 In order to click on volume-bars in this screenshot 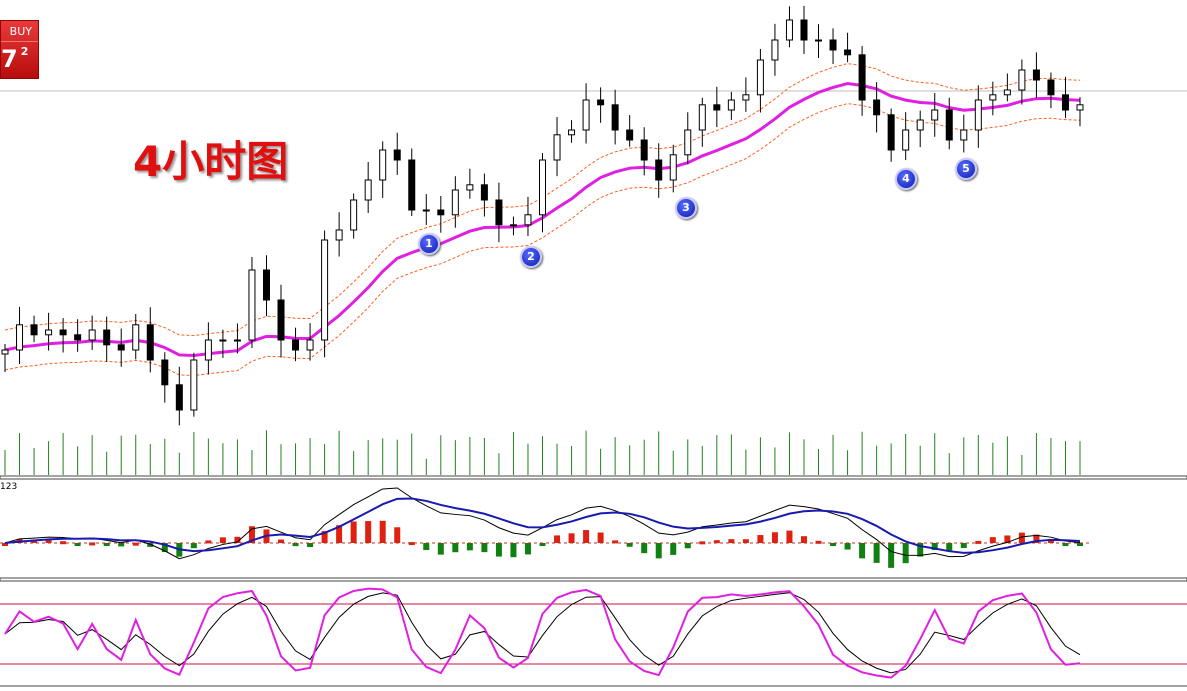, I will do `click(542, 452)`.